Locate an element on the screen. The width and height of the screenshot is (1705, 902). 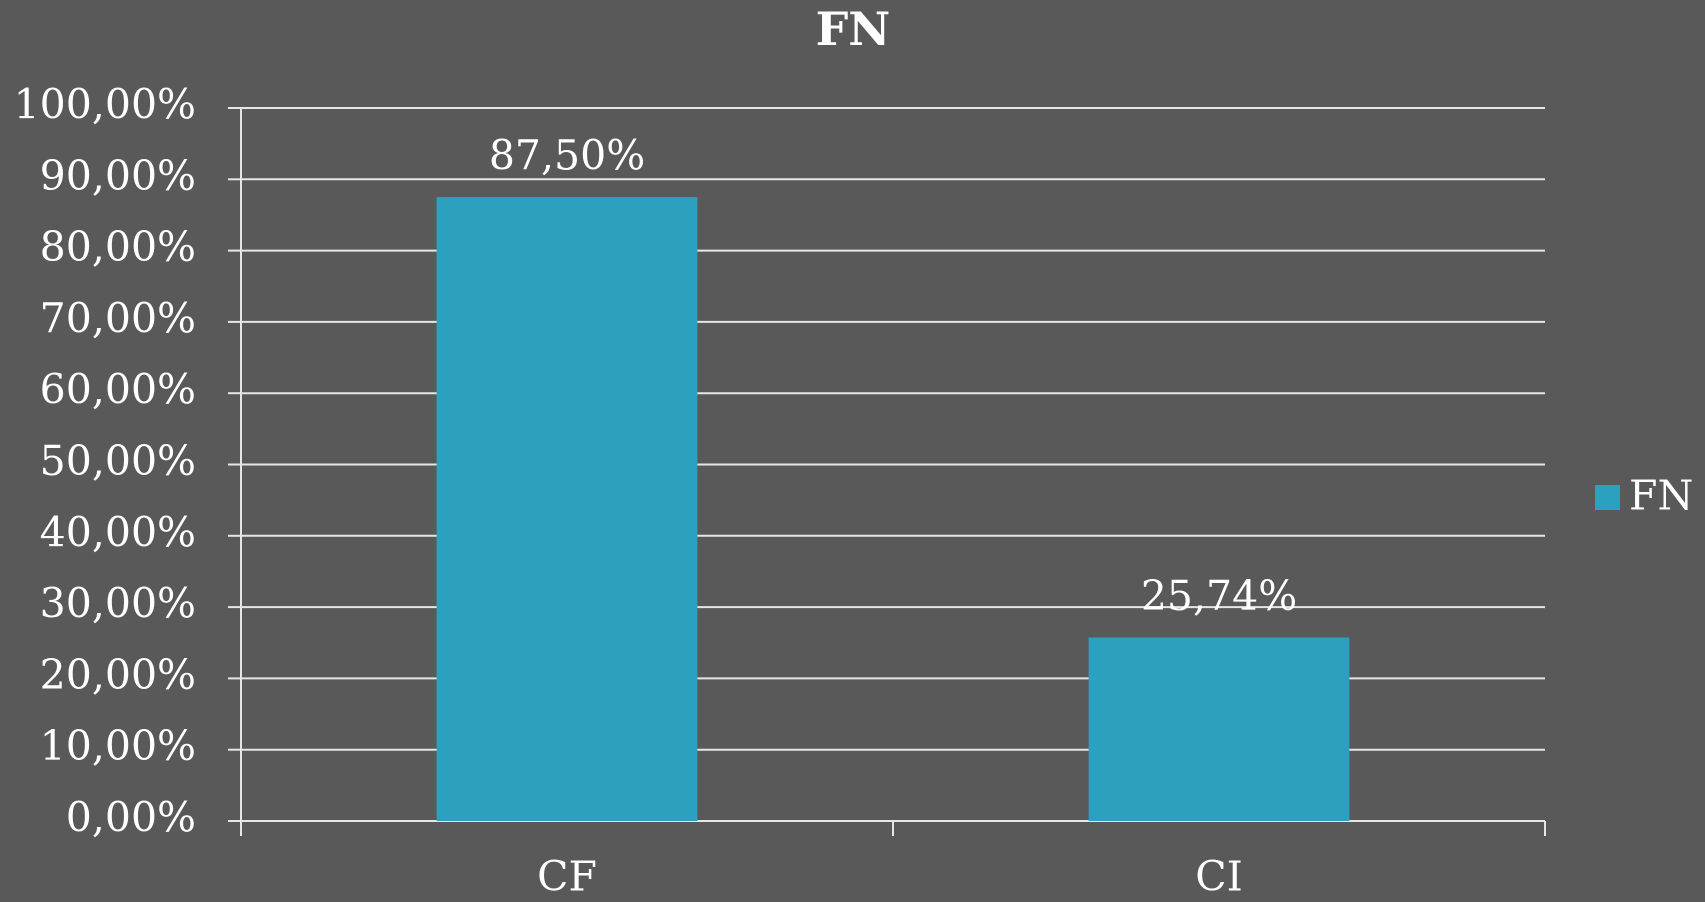
legend-label: FN is located at coordinates (1661, 496).